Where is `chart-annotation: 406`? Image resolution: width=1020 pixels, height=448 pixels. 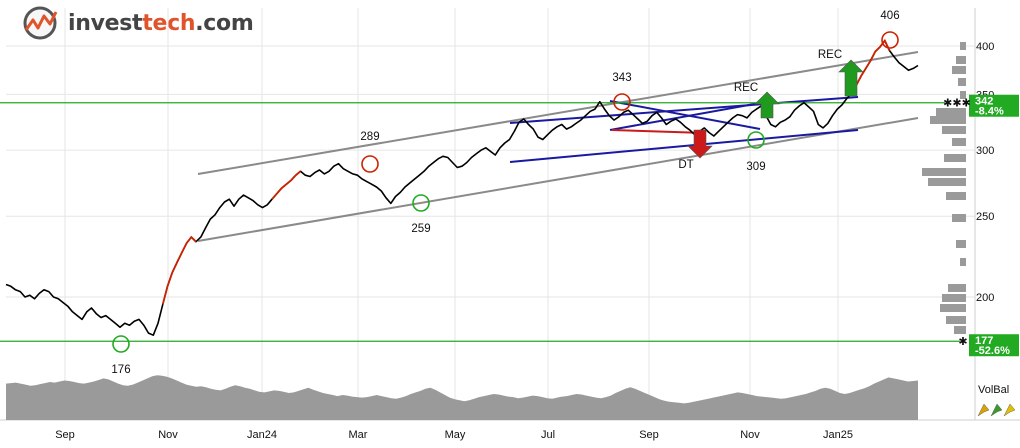 chart-annotation: 406 is located at coordinates (889, 16).